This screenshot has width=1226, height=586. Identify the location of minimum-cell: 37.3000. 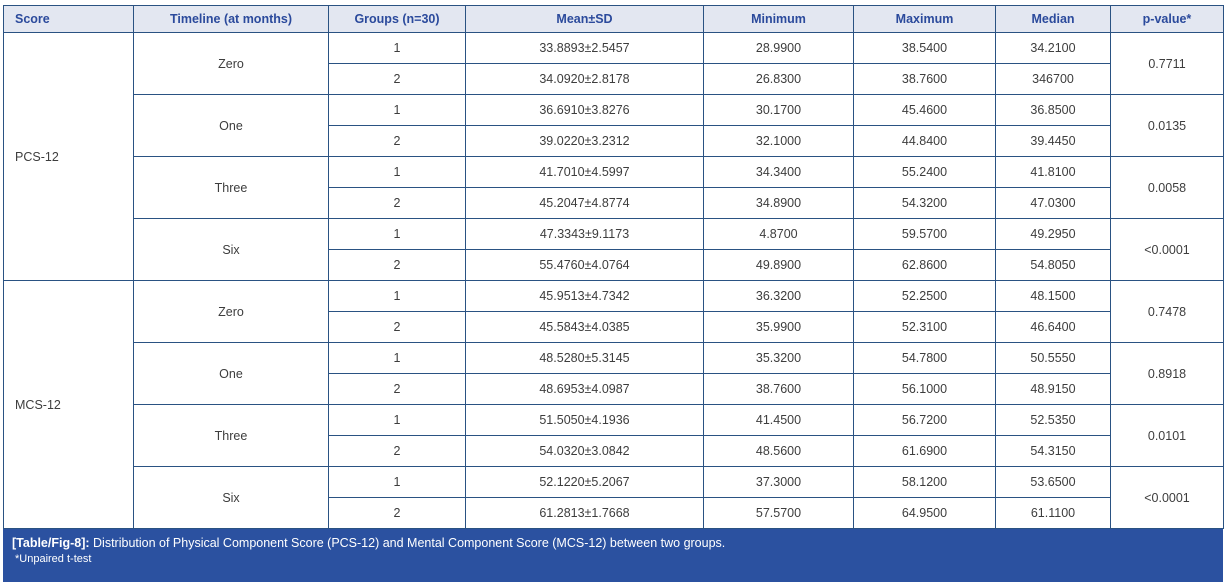
(778, 482).